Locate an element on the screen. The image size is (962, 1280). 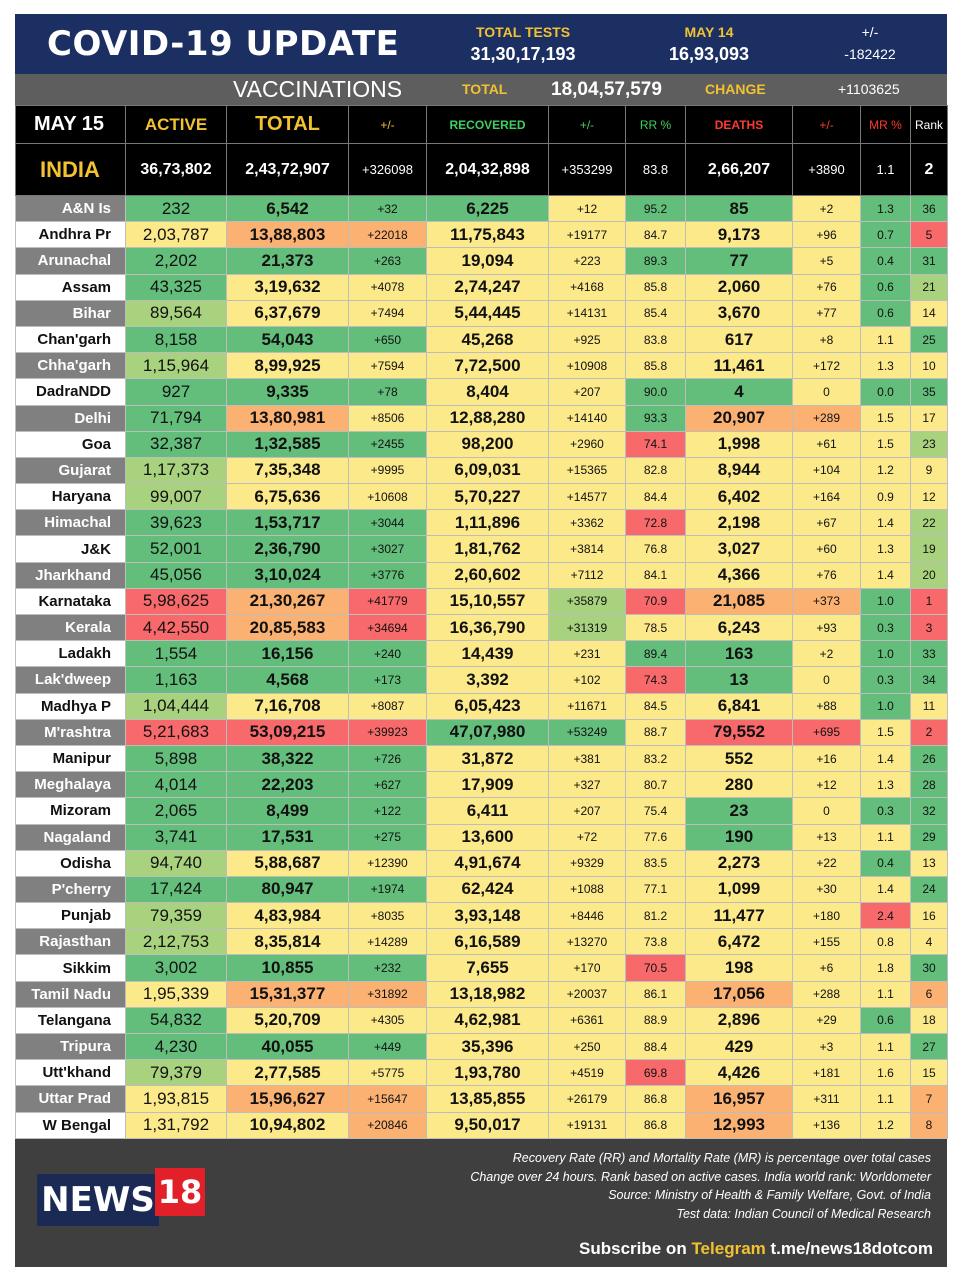
cell-recovered: 17,909 is located at coordinates (487, 785).